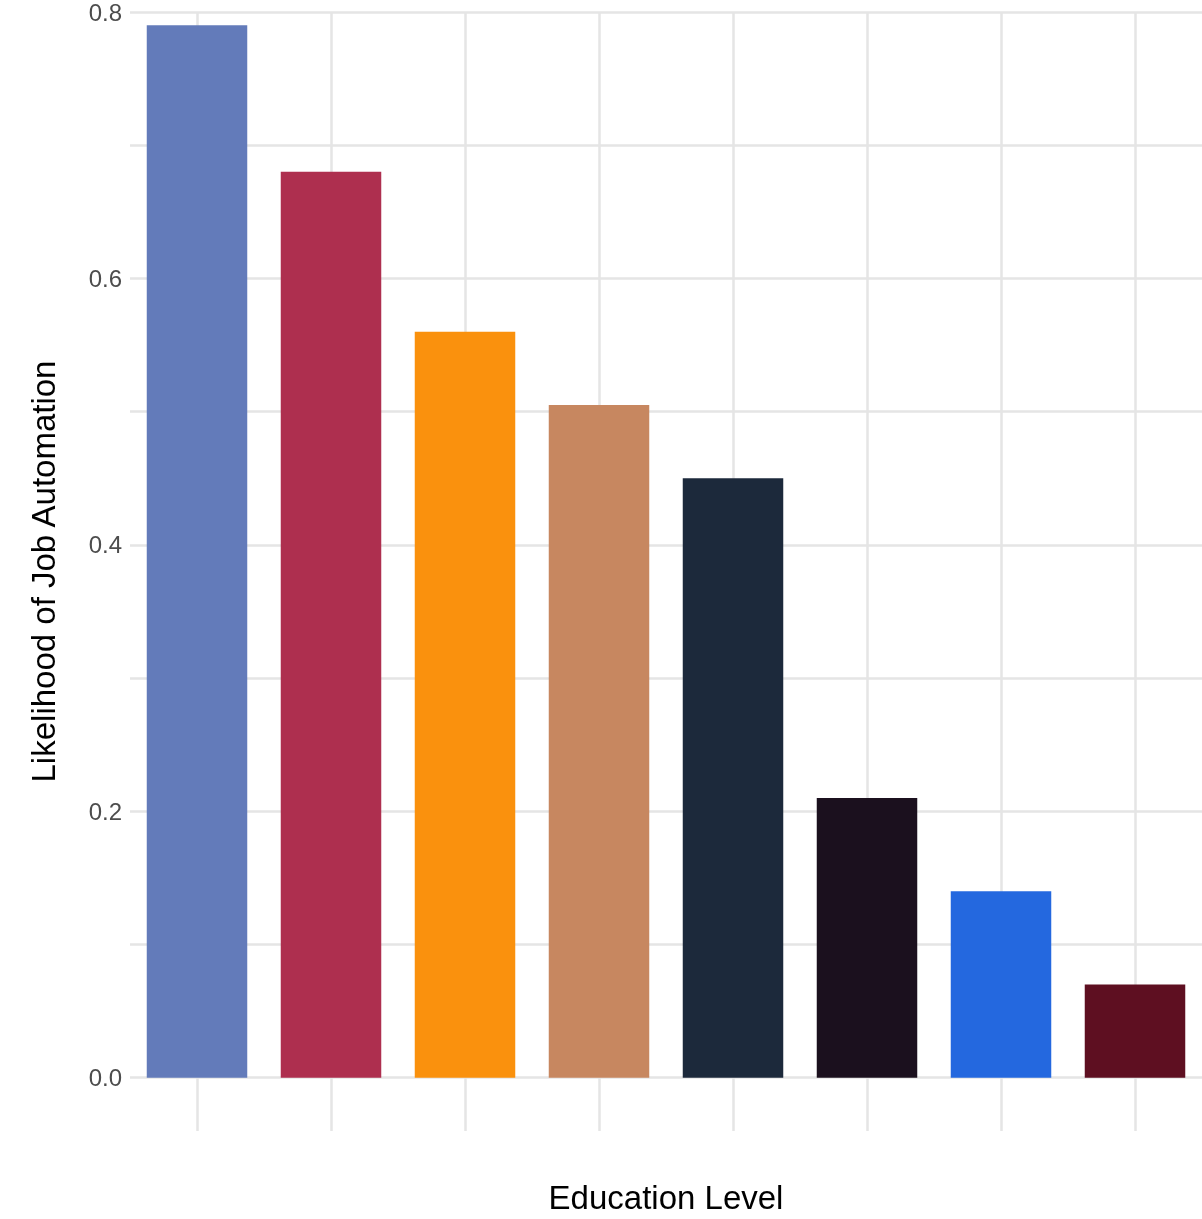 The height and width of the screenshot is (1219, 1202). What do you see at coordinates (666, 1197) in the screenshot?
I see `x-axis-title: Education Level` at bounding box center [666, 1197].